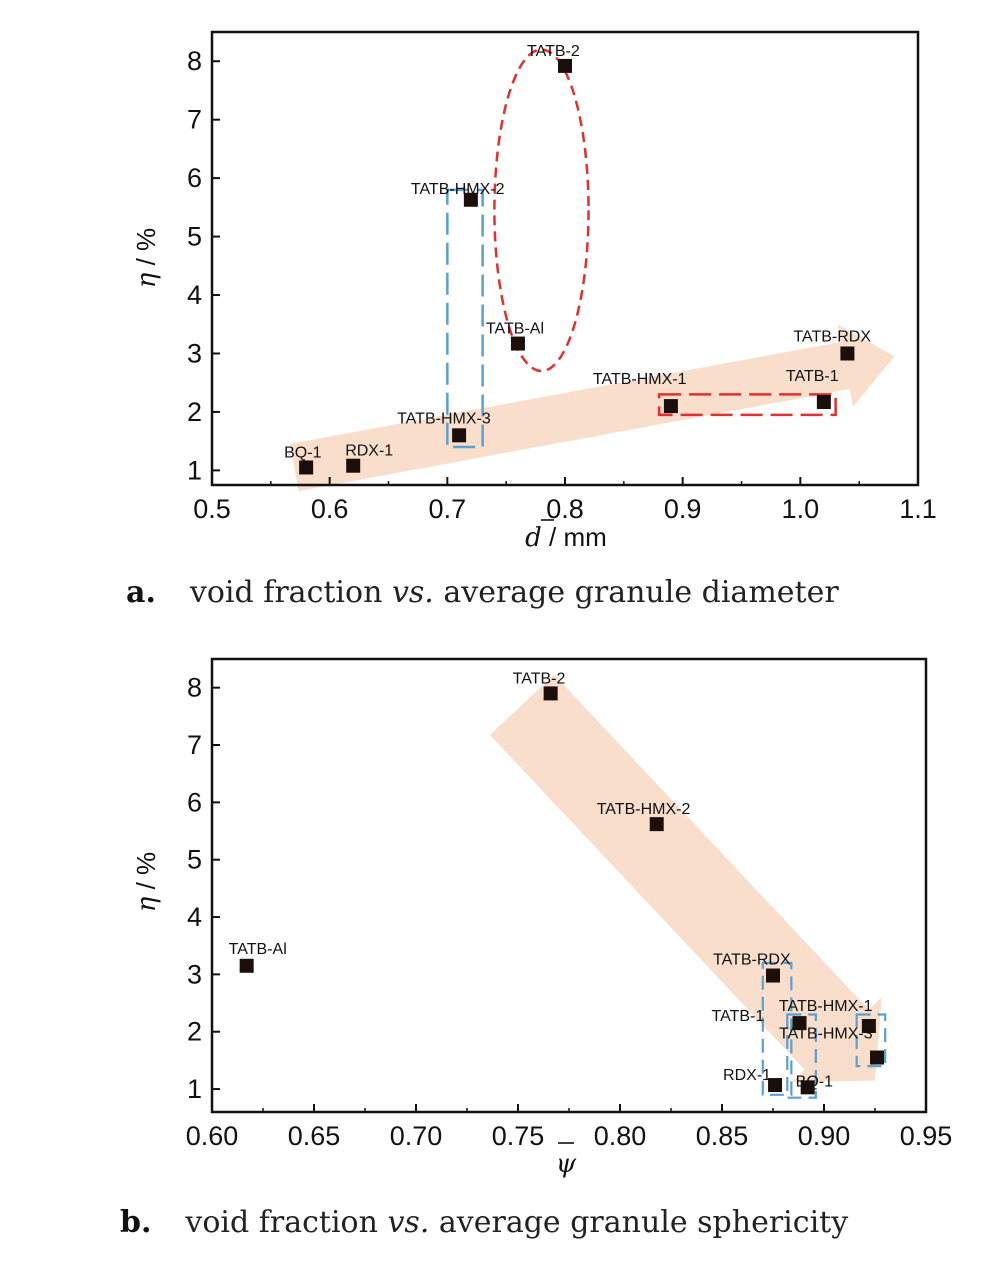 This screenshot has width=994, height=1261. Describe the element at coordinates (569, 1127) in the screenshot. I see `panel-b-x-axis: 0.60 0.65 0.70 0.75 0.80 0.85 0.90 0.95` at that location.